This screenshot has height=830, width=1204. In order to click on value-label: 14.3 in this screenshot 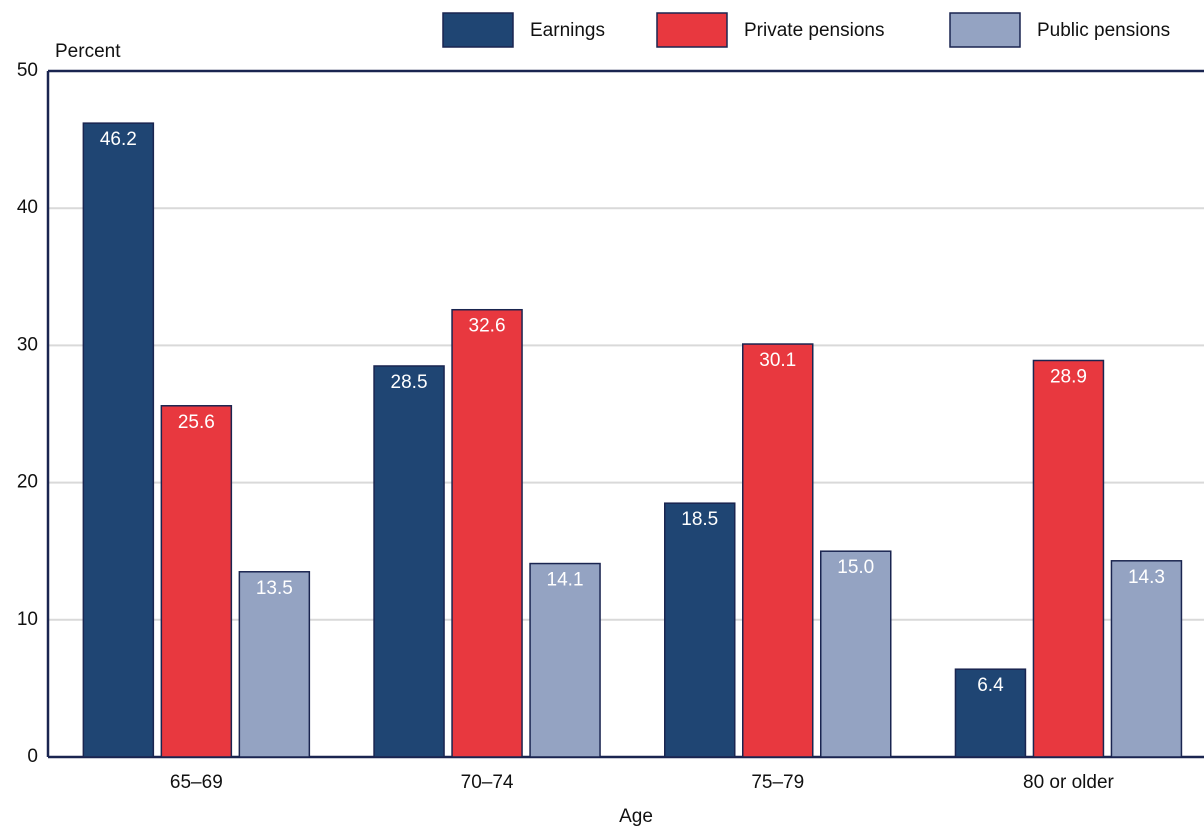, I will do `click(1146, 577)`.